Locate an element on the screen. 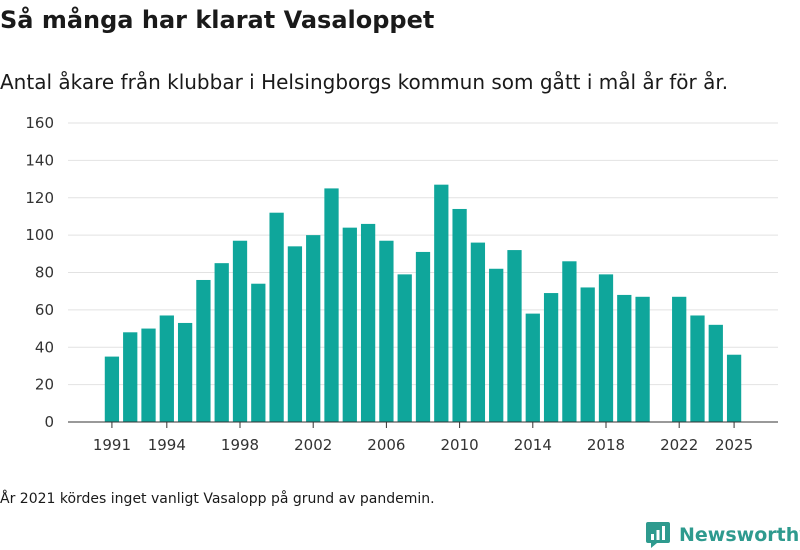 The image size is (800, 550). y-tick-label: 20 is located at coordinates (44, 385).